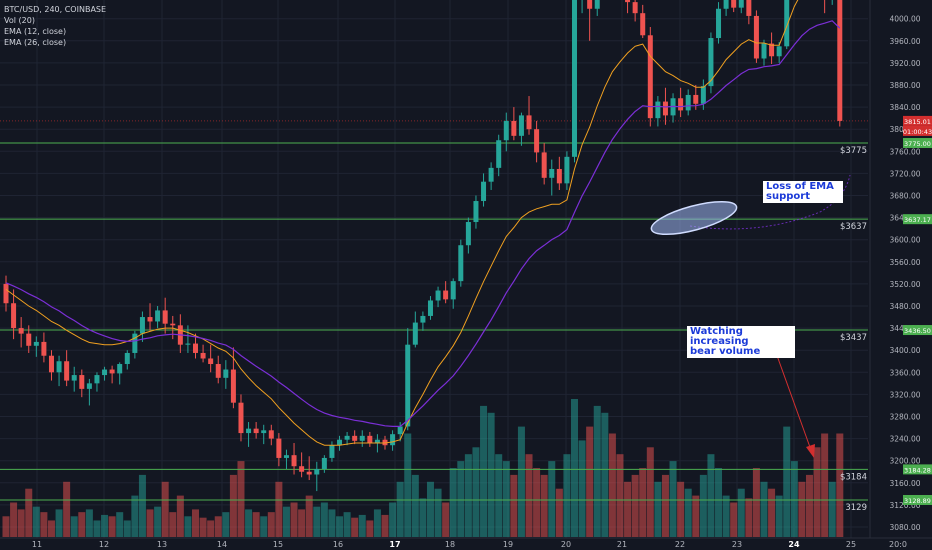  I want to click on time-tick-label: 23, so click(737, 544).